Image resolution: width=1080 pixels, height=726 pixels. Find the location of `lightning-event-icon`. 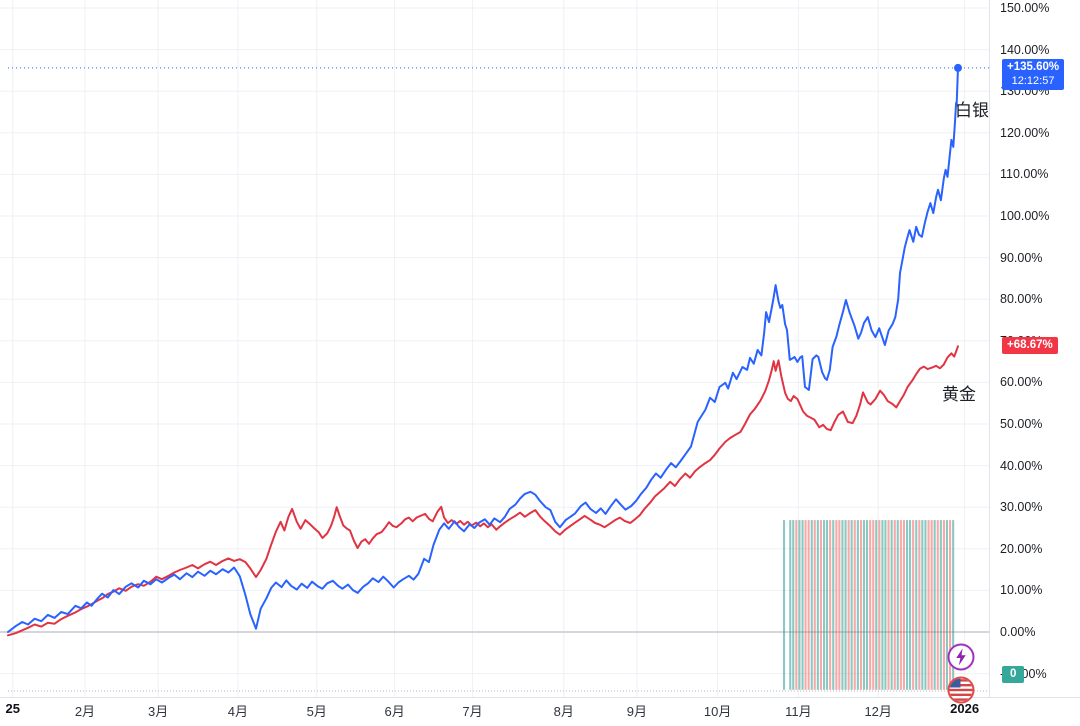

lightning-event-icon is located at coordinates (961, 657).